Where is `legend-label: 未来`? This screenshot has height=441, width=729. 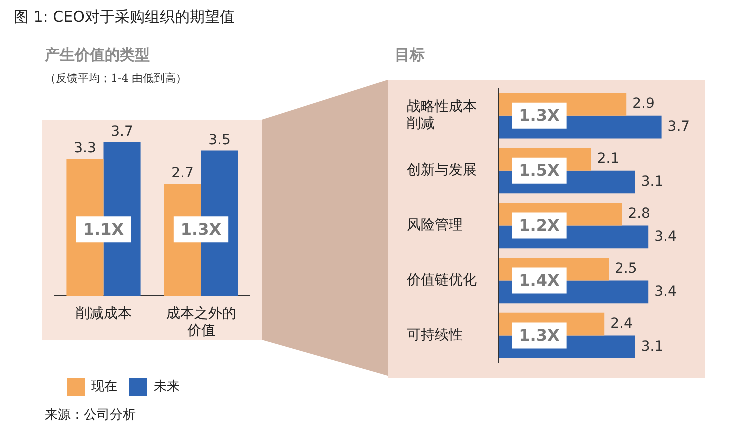
legend-label: 未来 is located at coordinates (167, 386).